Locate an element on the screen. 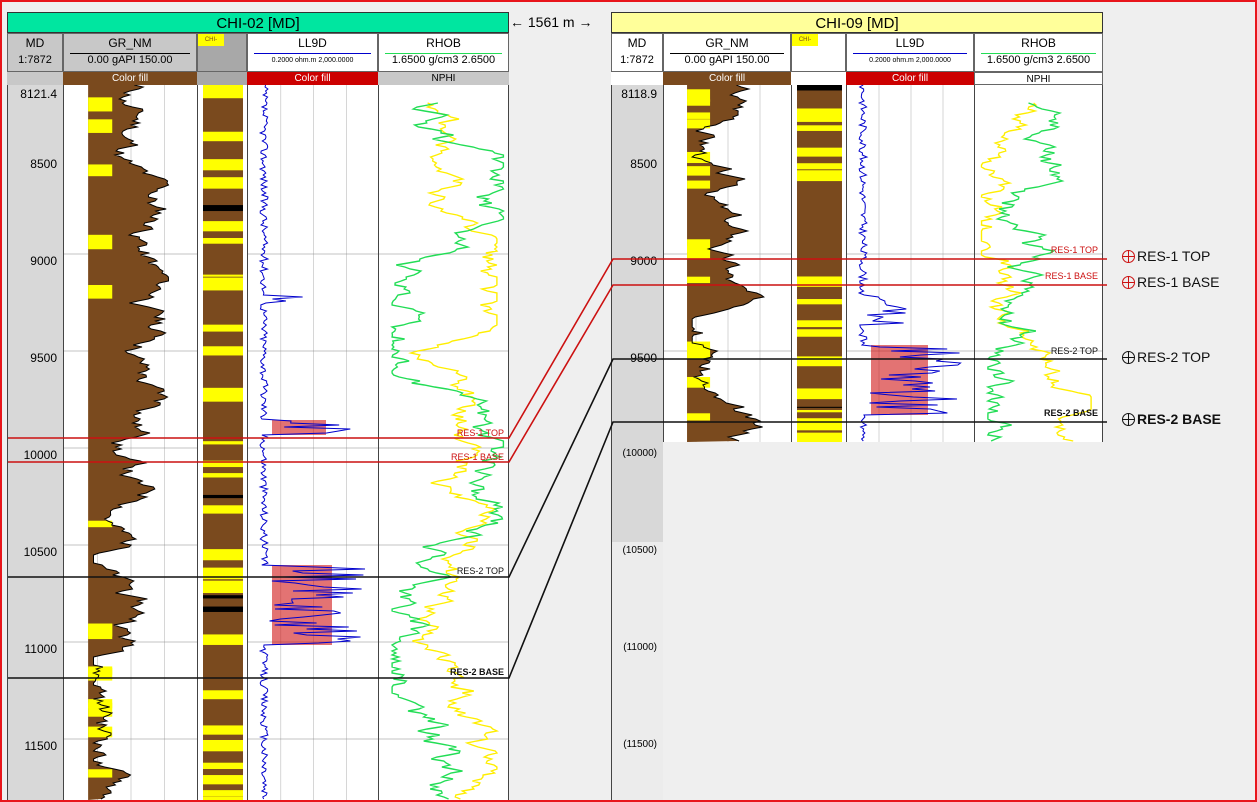 Image resolution: width=1257 pixels, height=802 pixels. marker-label-res2-top: RES-2 TOP is located at coordinates (480, 571).